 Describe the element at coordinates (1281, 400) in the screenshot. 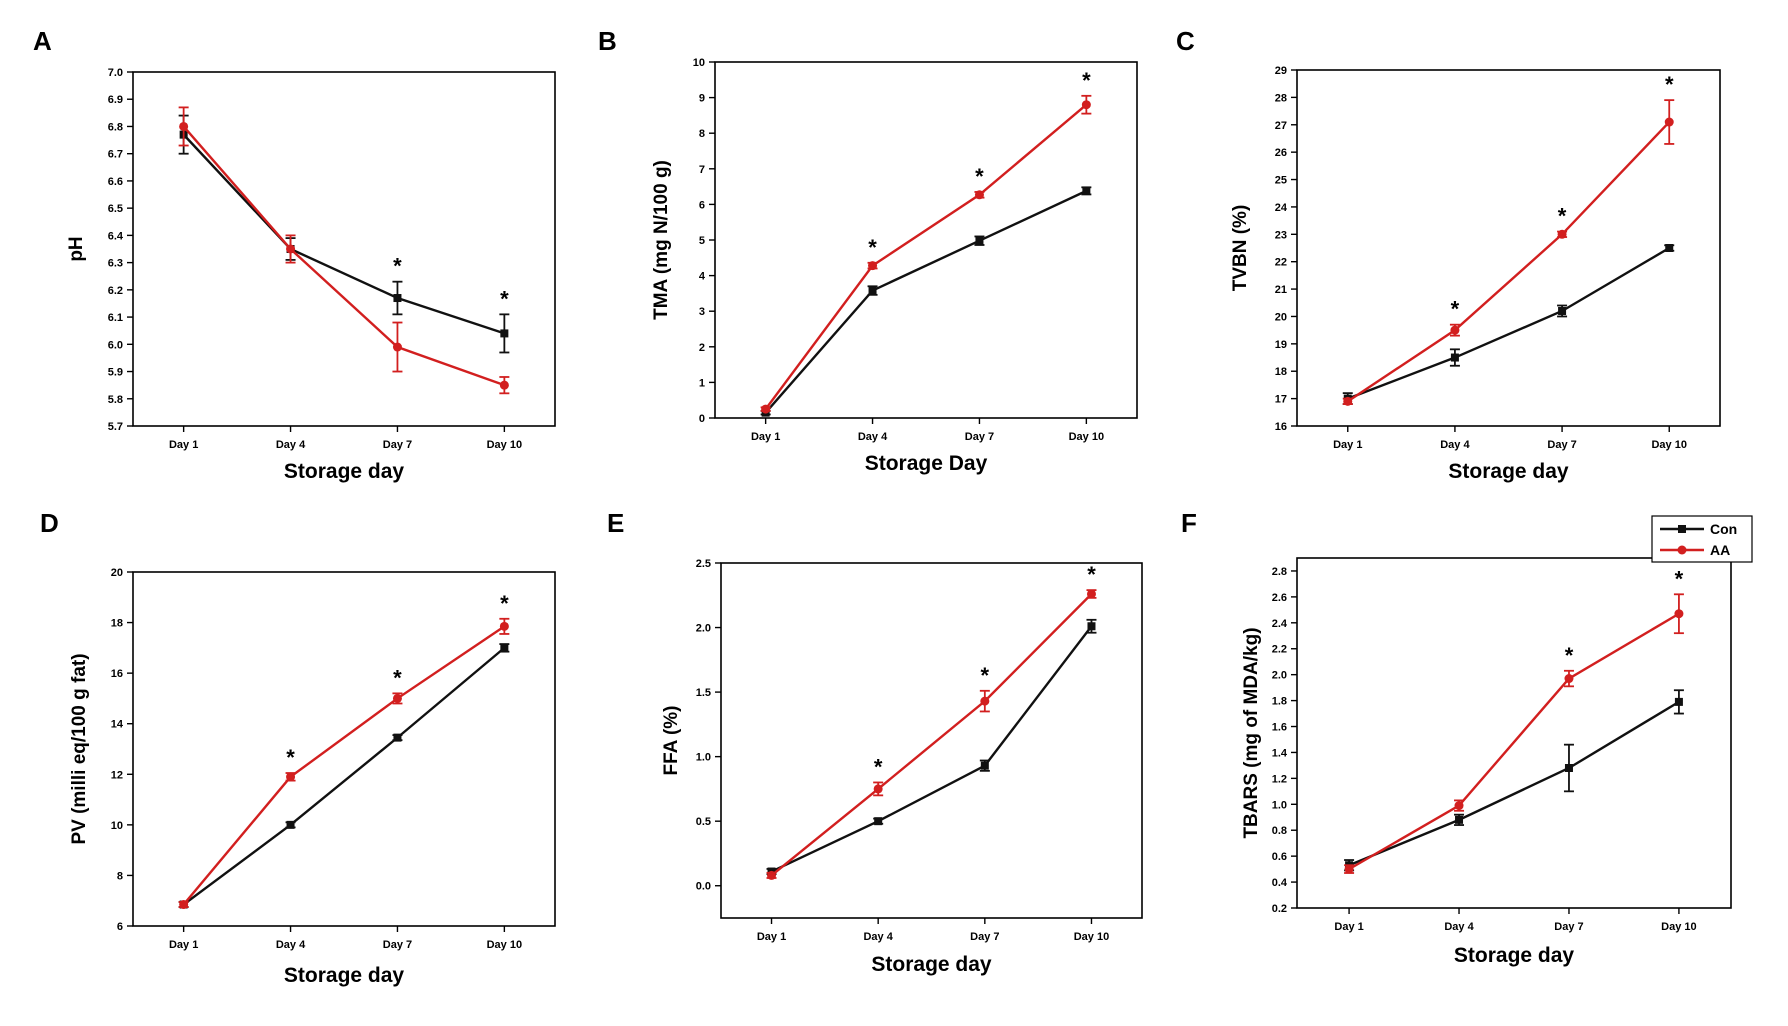

I see `y-tick-label: 17` at that location.